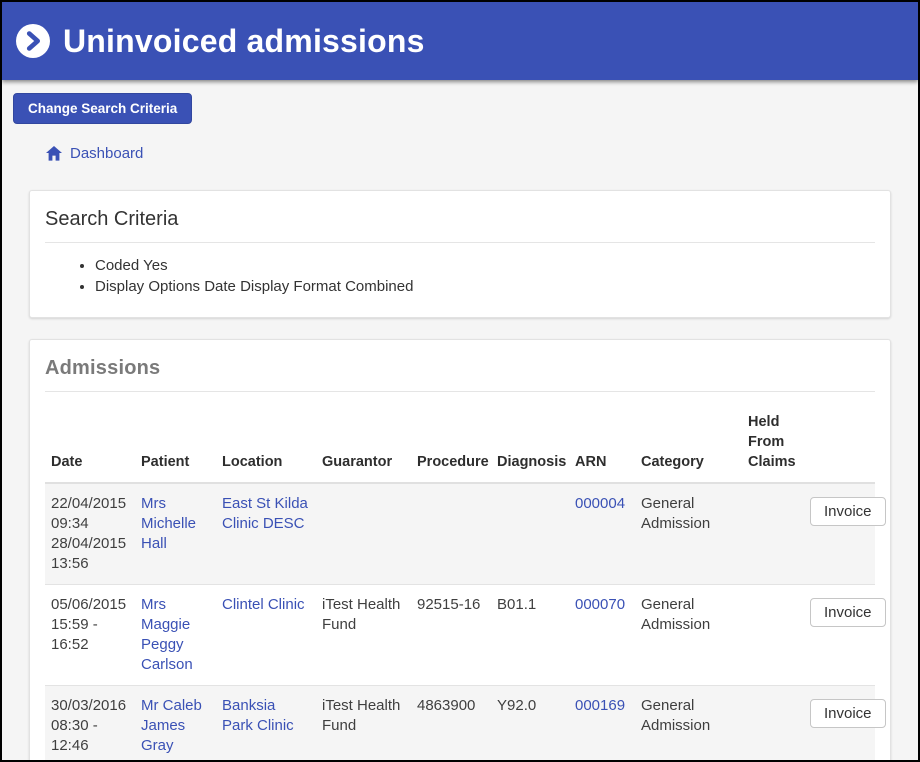 Image resolution: width=920 pixels, height=762 pixels. What do you see at coordinates (482, 153) in the screenshot?
I see `breadcrumb: Dashboard` at bounding box center [482, 153].